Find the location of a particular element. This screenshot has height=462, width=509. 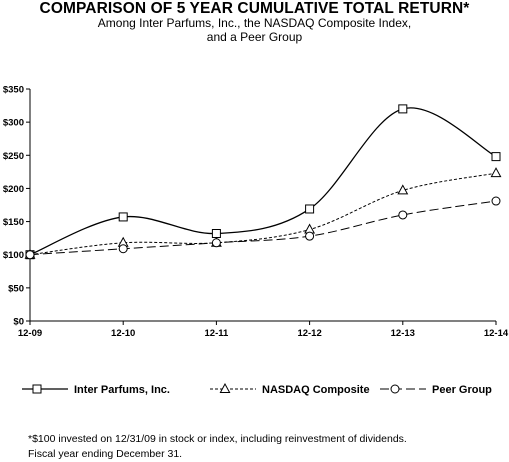

x-tick-label: 12-11 is located at coordinates (217, 333).